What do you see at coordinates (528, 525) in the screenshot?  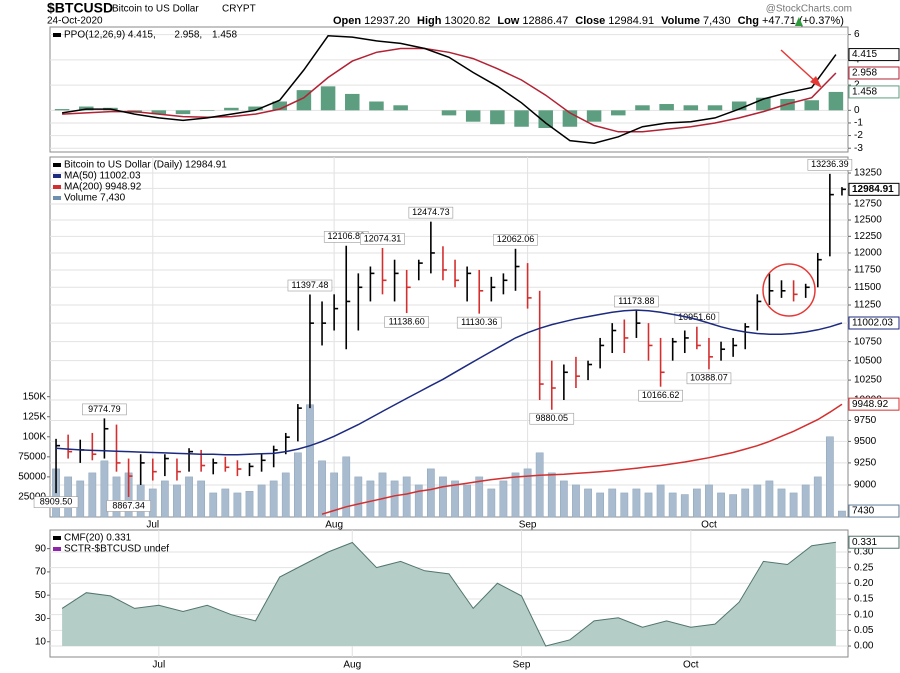 I see `x-tick-label: Sep` at bounding box center [528, 525].